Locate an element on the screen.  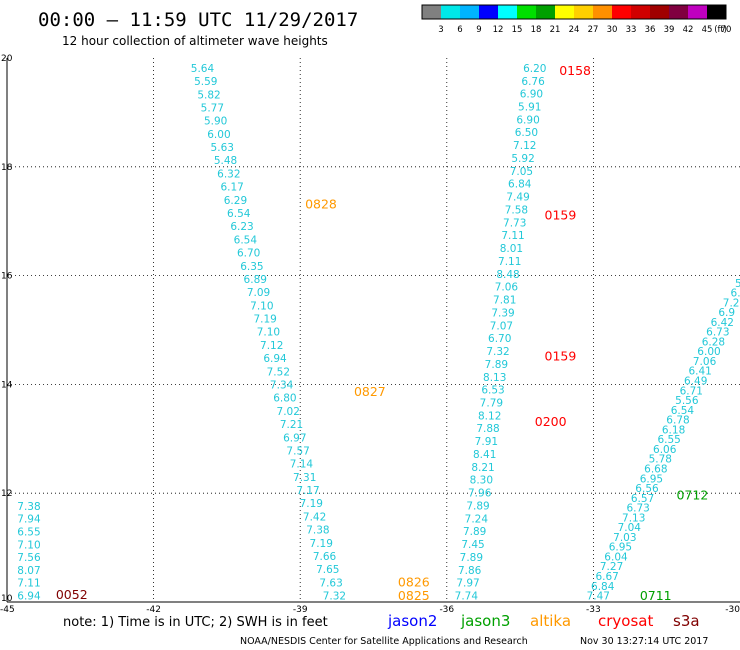
wave-height-value: 7.21 is located at coordinates (291, 425).